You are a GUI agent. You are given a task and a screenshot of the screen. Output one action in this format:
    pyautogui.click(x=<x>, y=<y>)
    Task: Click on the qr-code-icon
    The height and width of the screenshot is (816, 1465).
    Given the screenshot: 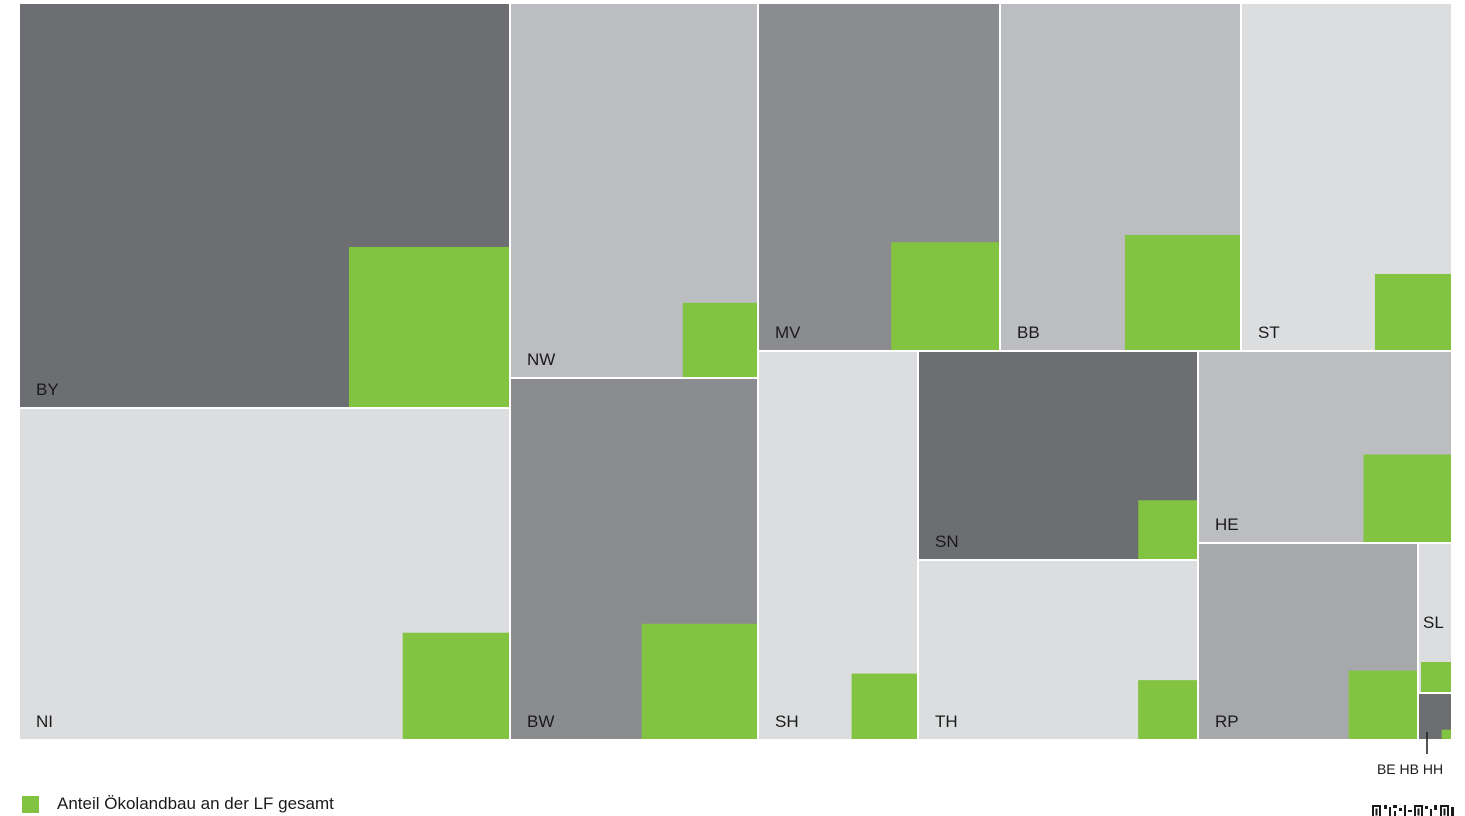 What is the action you would take?
    pyautogui.click(x=1414, y=810)
    